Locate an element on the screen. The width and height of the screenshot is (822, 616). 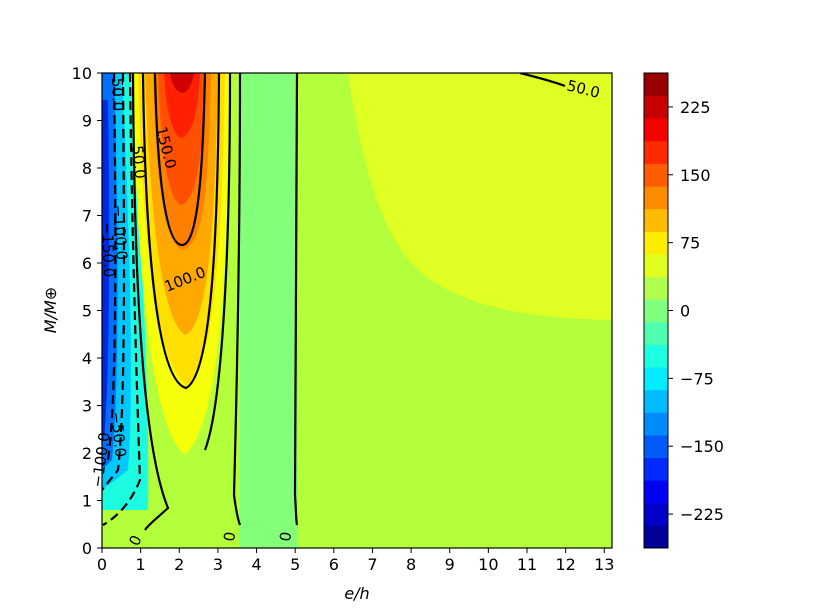
x-axis-ticks: 0 1 2 3 4 5 6 7 8 9 10 11 12 13 is located at coordinates (355, 561).